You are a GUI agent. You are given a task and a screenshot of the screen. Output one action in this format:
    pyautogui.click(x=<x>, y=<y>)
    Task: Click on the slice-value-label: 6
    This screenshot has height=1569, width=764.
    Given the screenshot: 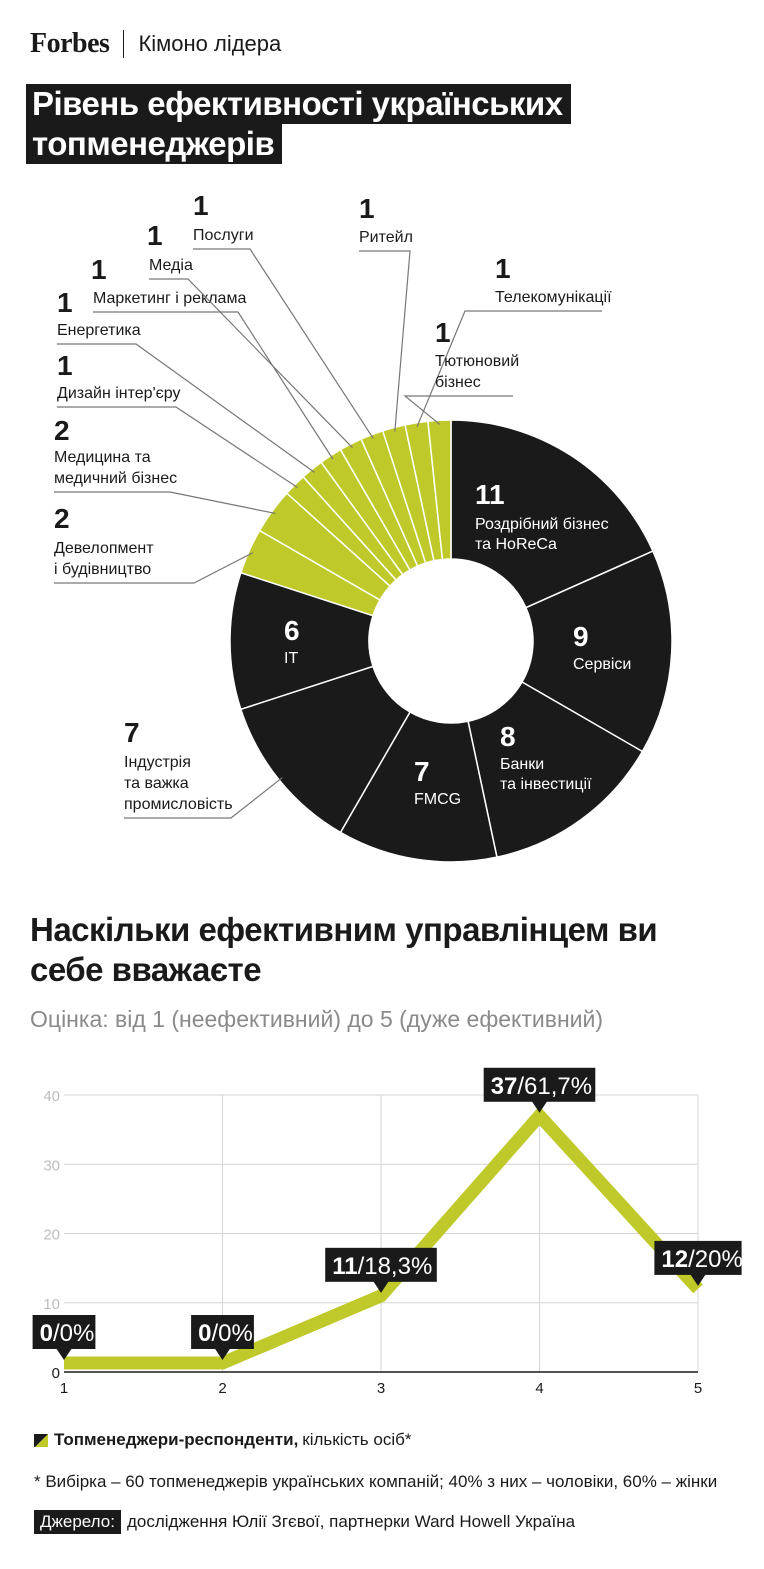 What is the action you would take?
    pyautogui.click(x=292, y=630)
    